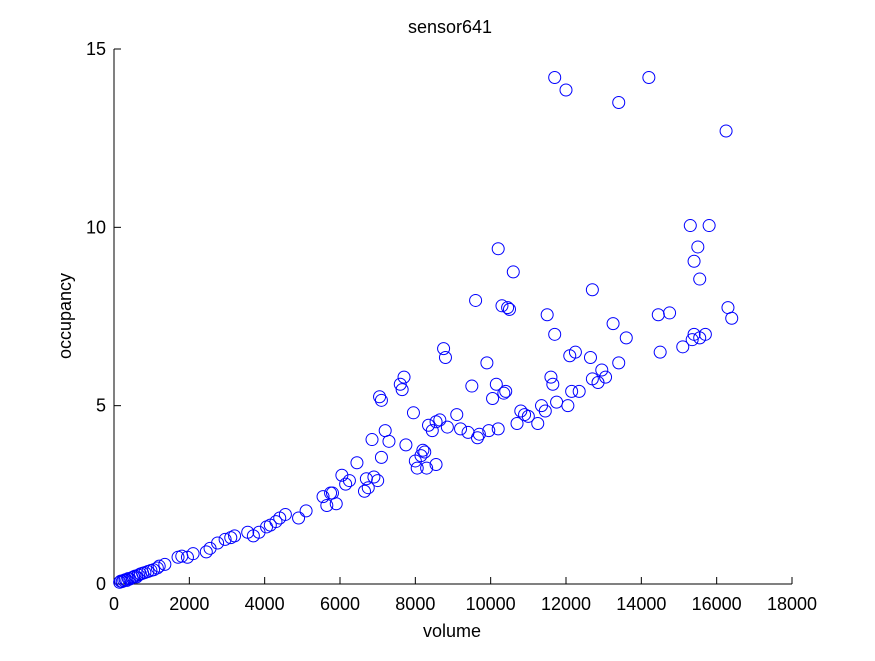 Image resolution: width=875 pixels, height=661 pixels. Describe the element at coordinates (415, 604) in the screenshot. I see `x-tick-label: 8000` at that location.